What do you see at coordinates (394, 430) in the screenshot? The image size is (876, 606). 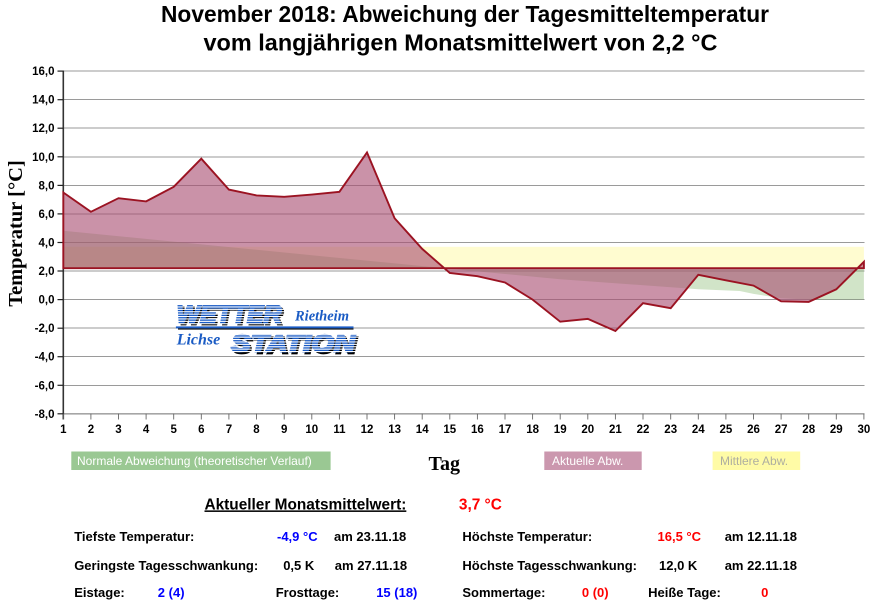 I see `svg-text: 13` at bounding box center [394, 430].